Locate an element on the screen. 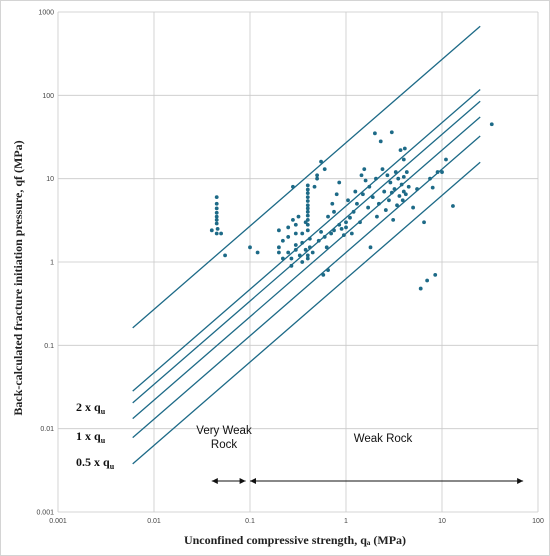  x-tick-label: 0.1 is located at coordinates (250, 521).